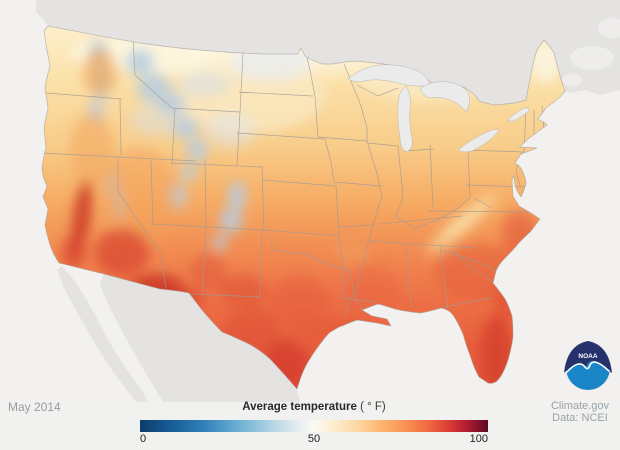  I want to click on colorbar-ticks: 0 50 100, so click(314, 439).